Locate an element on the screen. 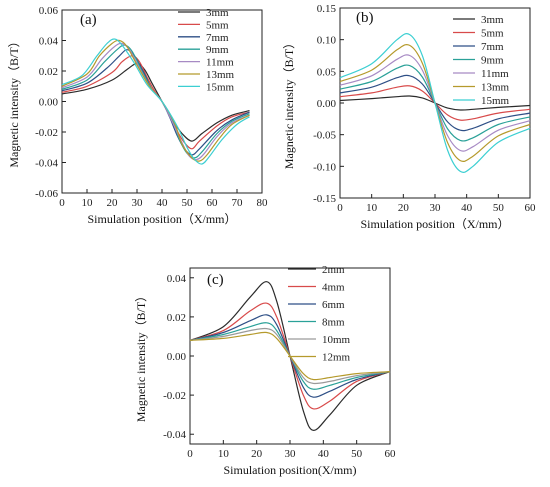 This screenshot has height=487, width=550. y-tick-label: -0.15 is located at coordinates (324, 199).